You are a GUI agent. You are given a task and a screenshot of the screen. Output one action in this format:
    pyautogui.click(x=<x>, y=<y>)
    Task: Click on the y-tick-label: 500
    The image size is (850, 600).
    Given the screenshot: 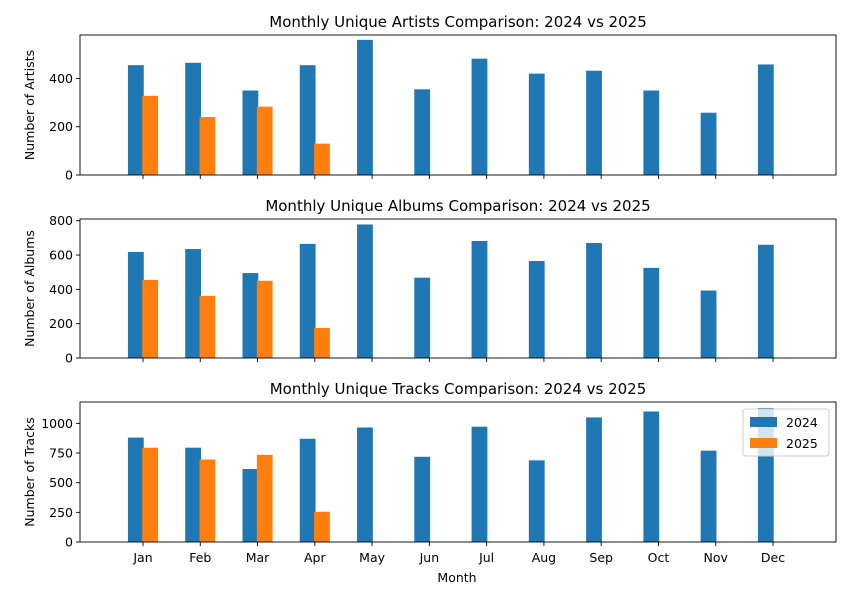 What is the action you would take?
    pyautogui.click(x=61, y=482)
    